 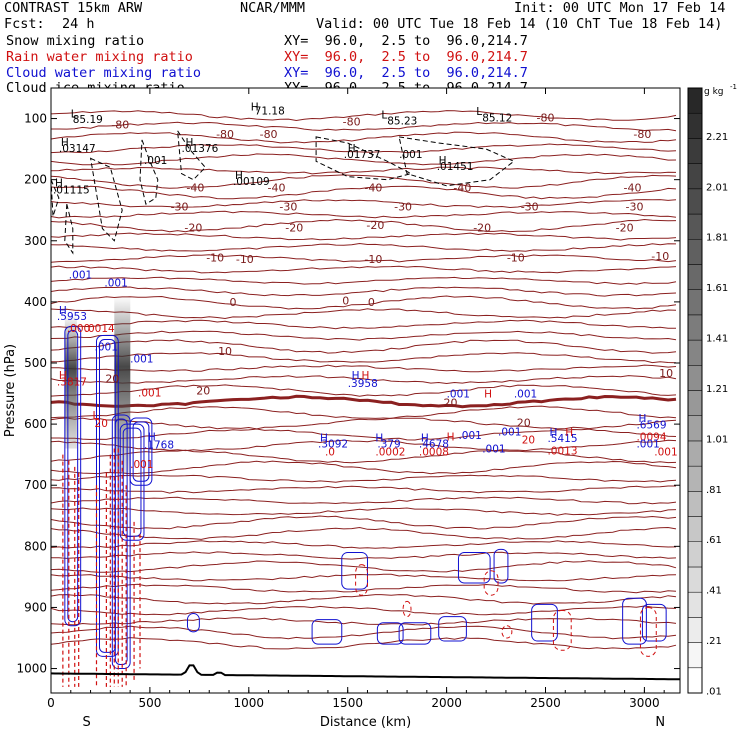 I want to click on y-tick-label: 1000, so click(x=31, y=669).